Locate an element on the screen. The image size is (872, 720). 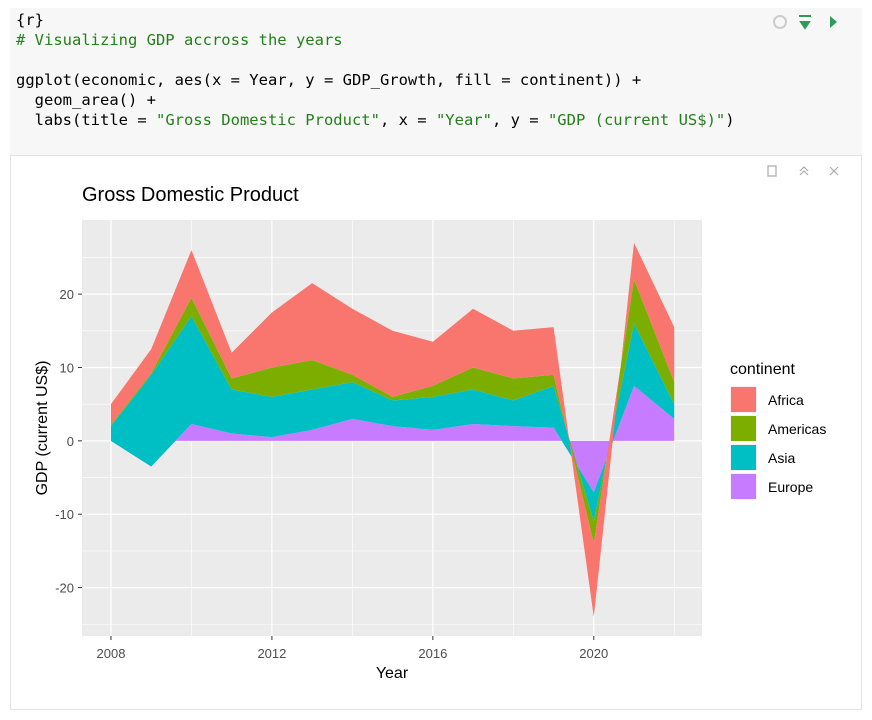
code-line: # Visualizing GDP accross the years is located at coordinates (179, 40).